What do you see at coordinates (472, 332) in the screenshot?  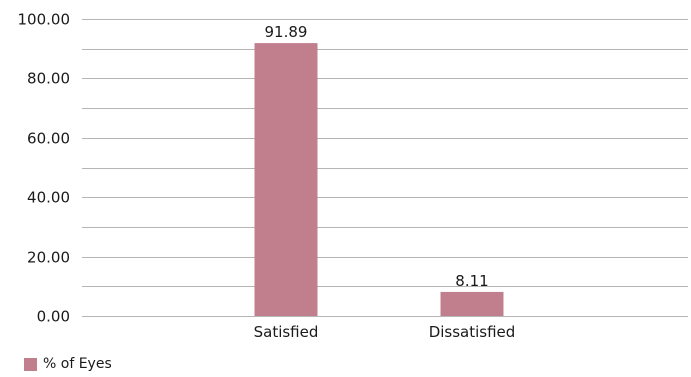 I see `x-tick-label: Dissatisfied` at bounding box center [472, 332].